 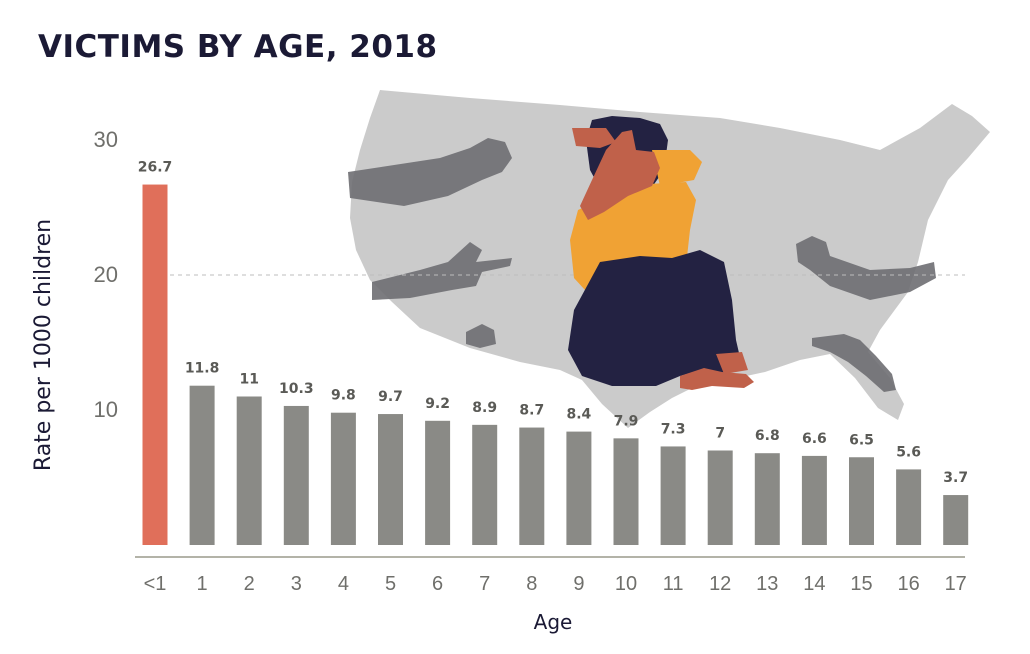 I want to click on x-tick-label: 13, so click(x=767, y=584).